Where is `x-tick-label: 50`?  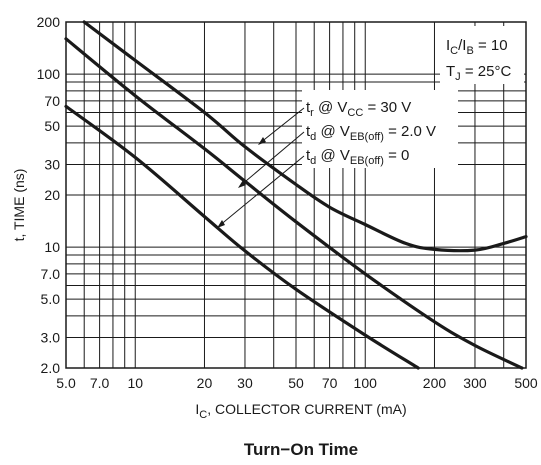
x-tick-label: 50 is located at coordinates (296, 383).